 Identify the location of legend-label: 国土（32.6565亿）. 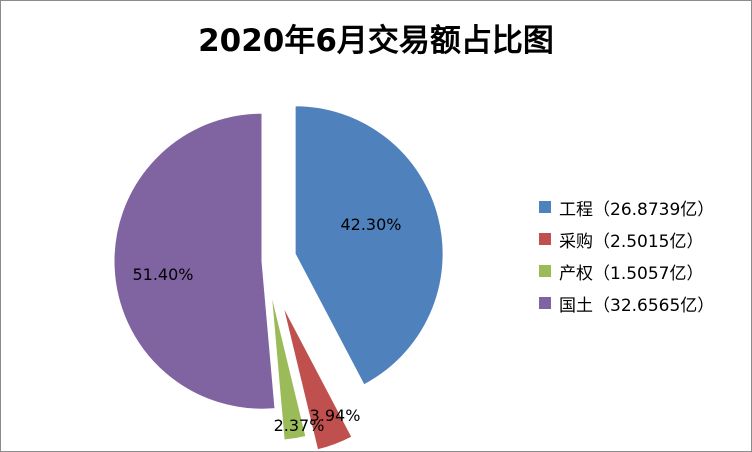
(637, 305).